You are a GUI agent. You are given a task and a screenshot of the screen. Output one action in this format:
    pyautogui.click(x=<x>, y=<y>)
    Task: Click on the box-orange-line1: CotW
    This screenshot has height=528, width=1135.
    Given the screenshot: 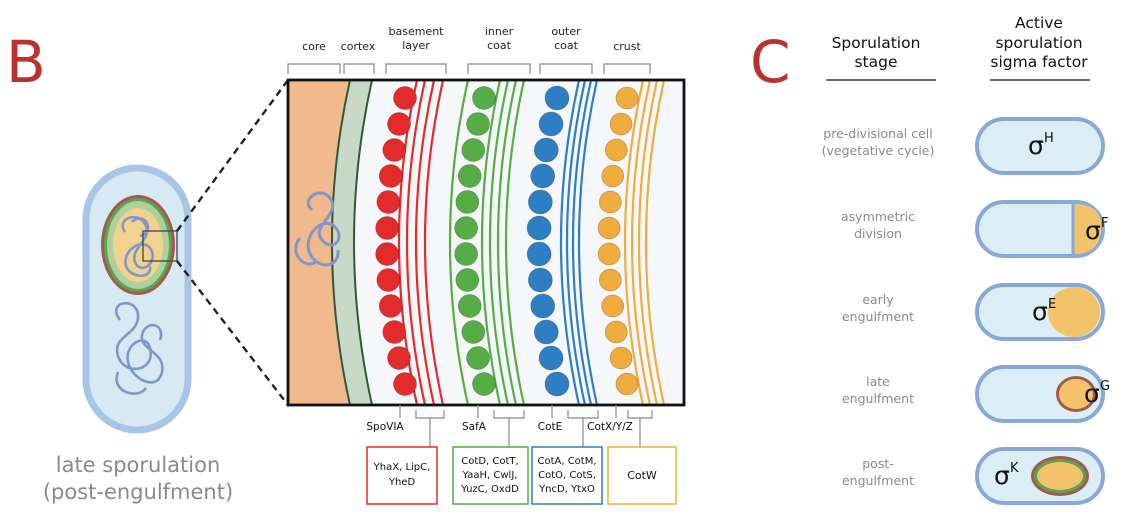 What is the action you would take?
    pyautogui.click(x=642, y=475)
    